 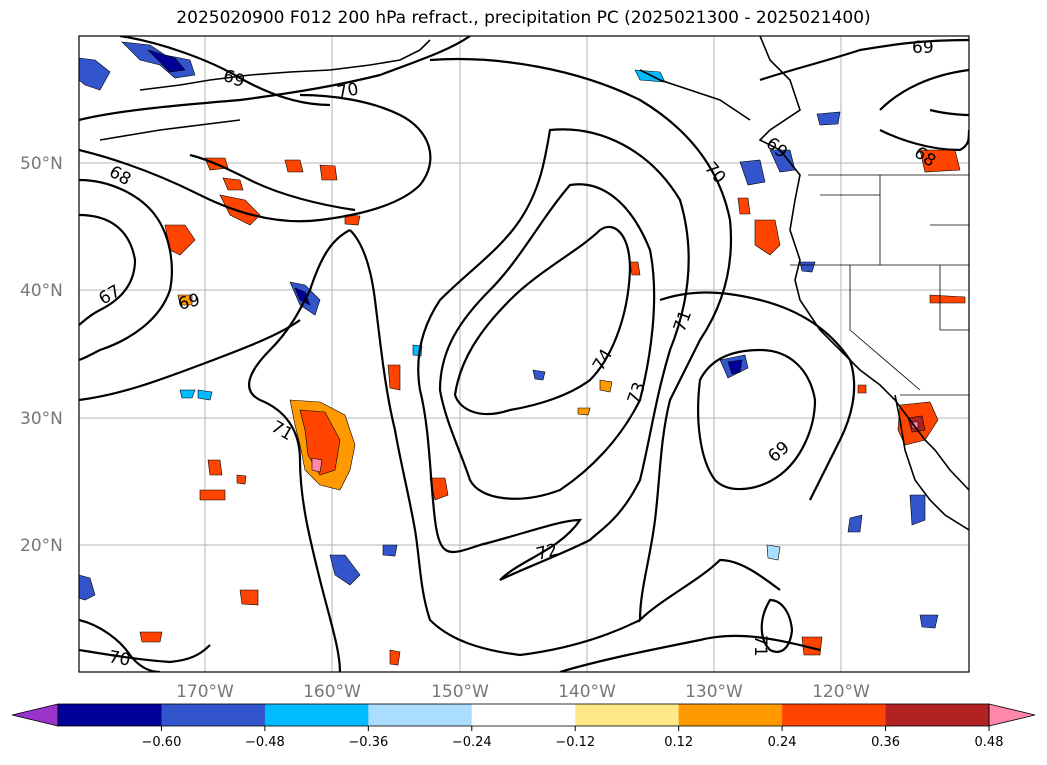 What do you see at coordinates (41, 291) in the screenshot?
I see `svg-text: 40°N` at bounding box center [41, 291].